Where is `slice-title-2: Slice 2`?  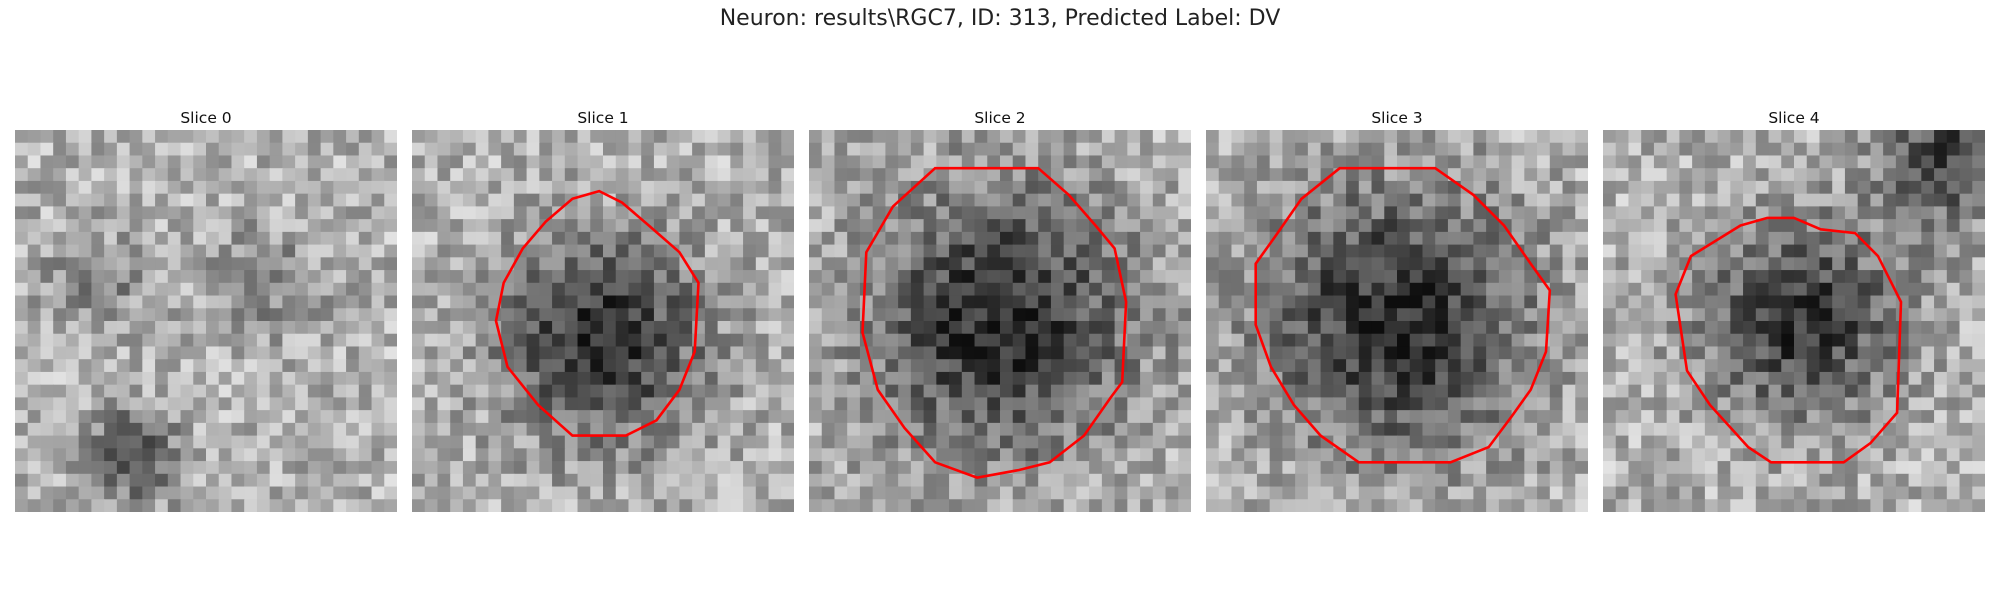
slice-title-2: Slice 2 is located at coordinates (1000, 118).